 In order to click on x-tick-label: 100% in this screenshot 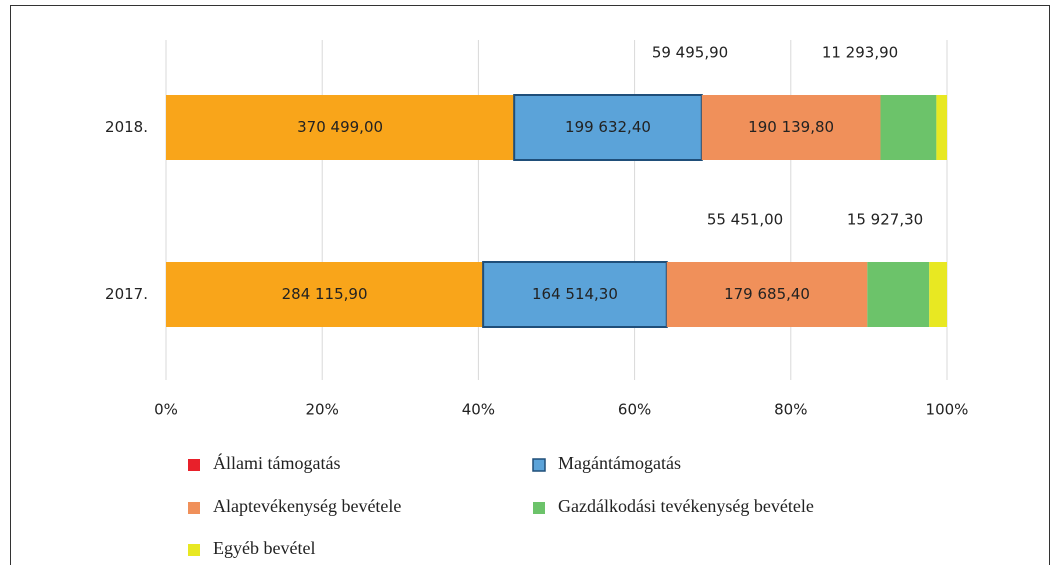, I will do `click(947, 410)`.